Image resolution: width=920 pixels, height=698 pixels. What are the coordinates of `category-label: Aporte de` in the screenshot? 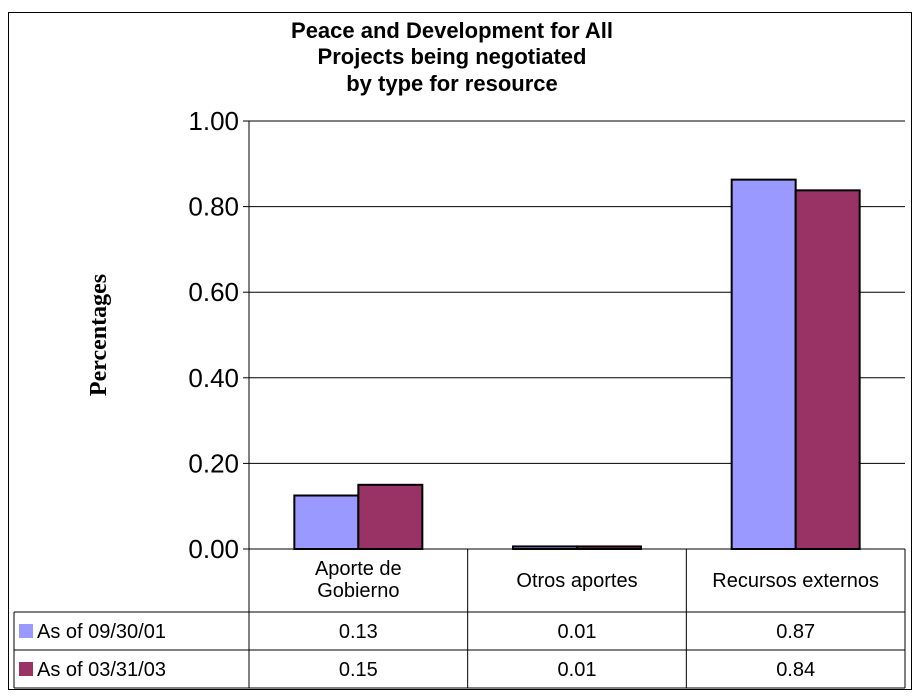 It's located at (358, 569).